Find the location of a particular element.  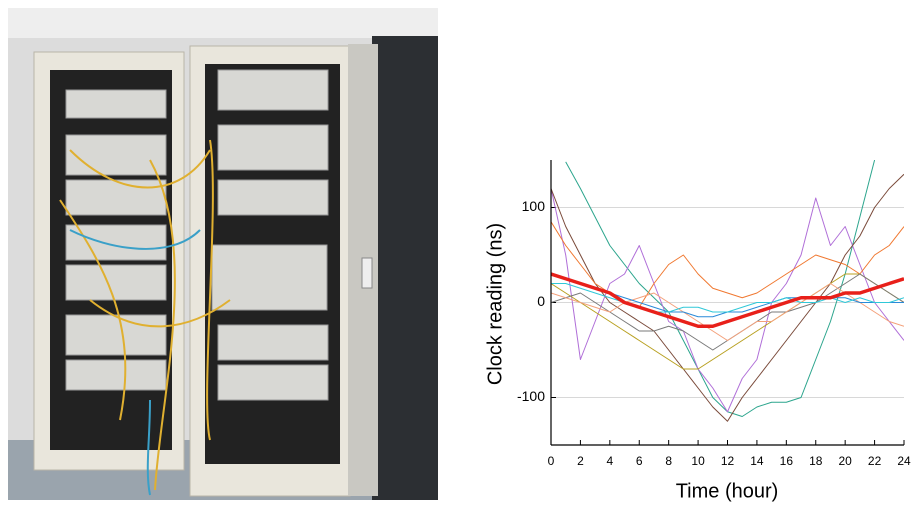

x-tick-label: 6 is located at coordinates (639, 461).